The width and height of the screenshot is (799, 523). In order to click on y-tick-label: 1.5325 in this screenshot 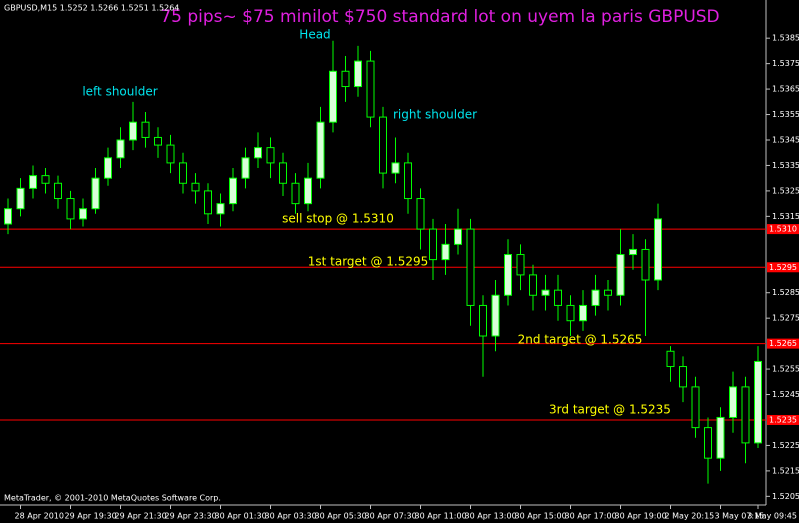, I will do `click(785, 190)`.